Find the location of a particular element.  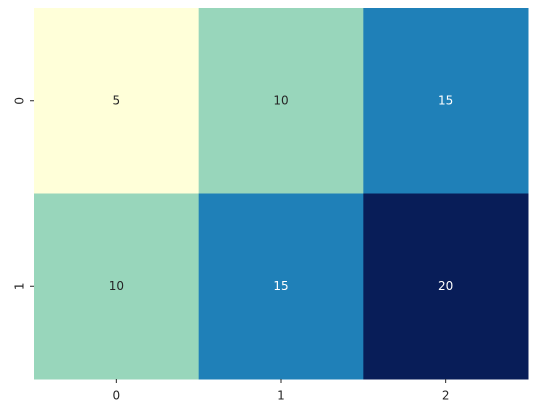

x-tick-label: 0 is located at coordinates (117, 396).